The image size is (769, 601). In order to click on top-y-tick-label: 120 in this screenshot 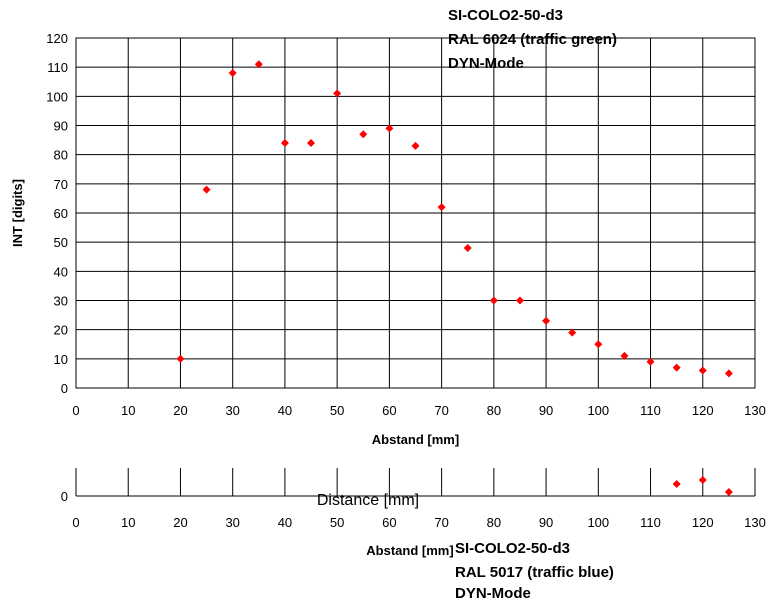, I will do `click(57, 38)`.